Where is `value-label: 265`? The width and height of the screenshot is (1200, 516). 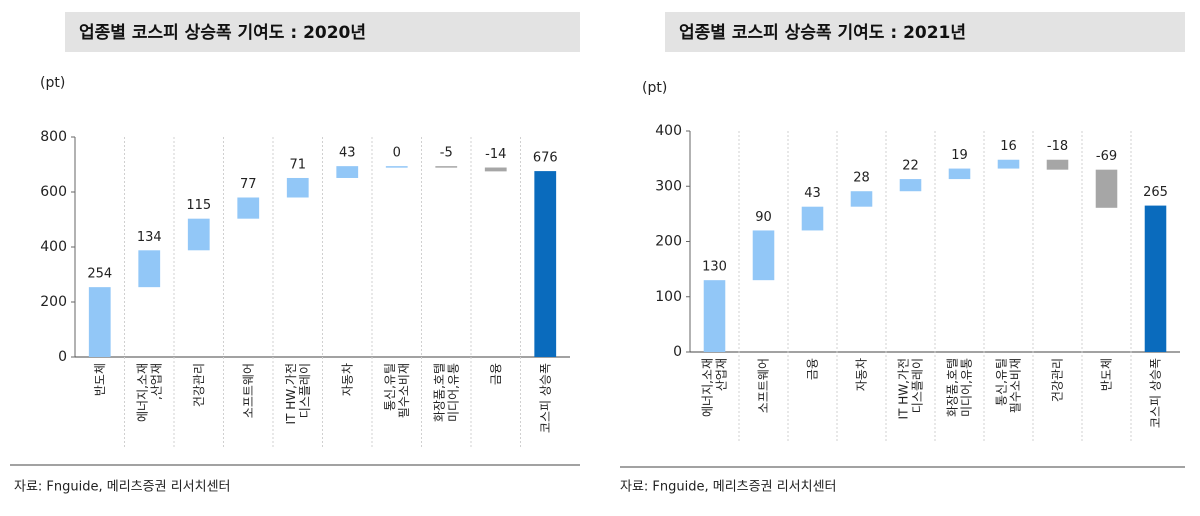 value-label: 265 is located at coordinates (1155, 192).